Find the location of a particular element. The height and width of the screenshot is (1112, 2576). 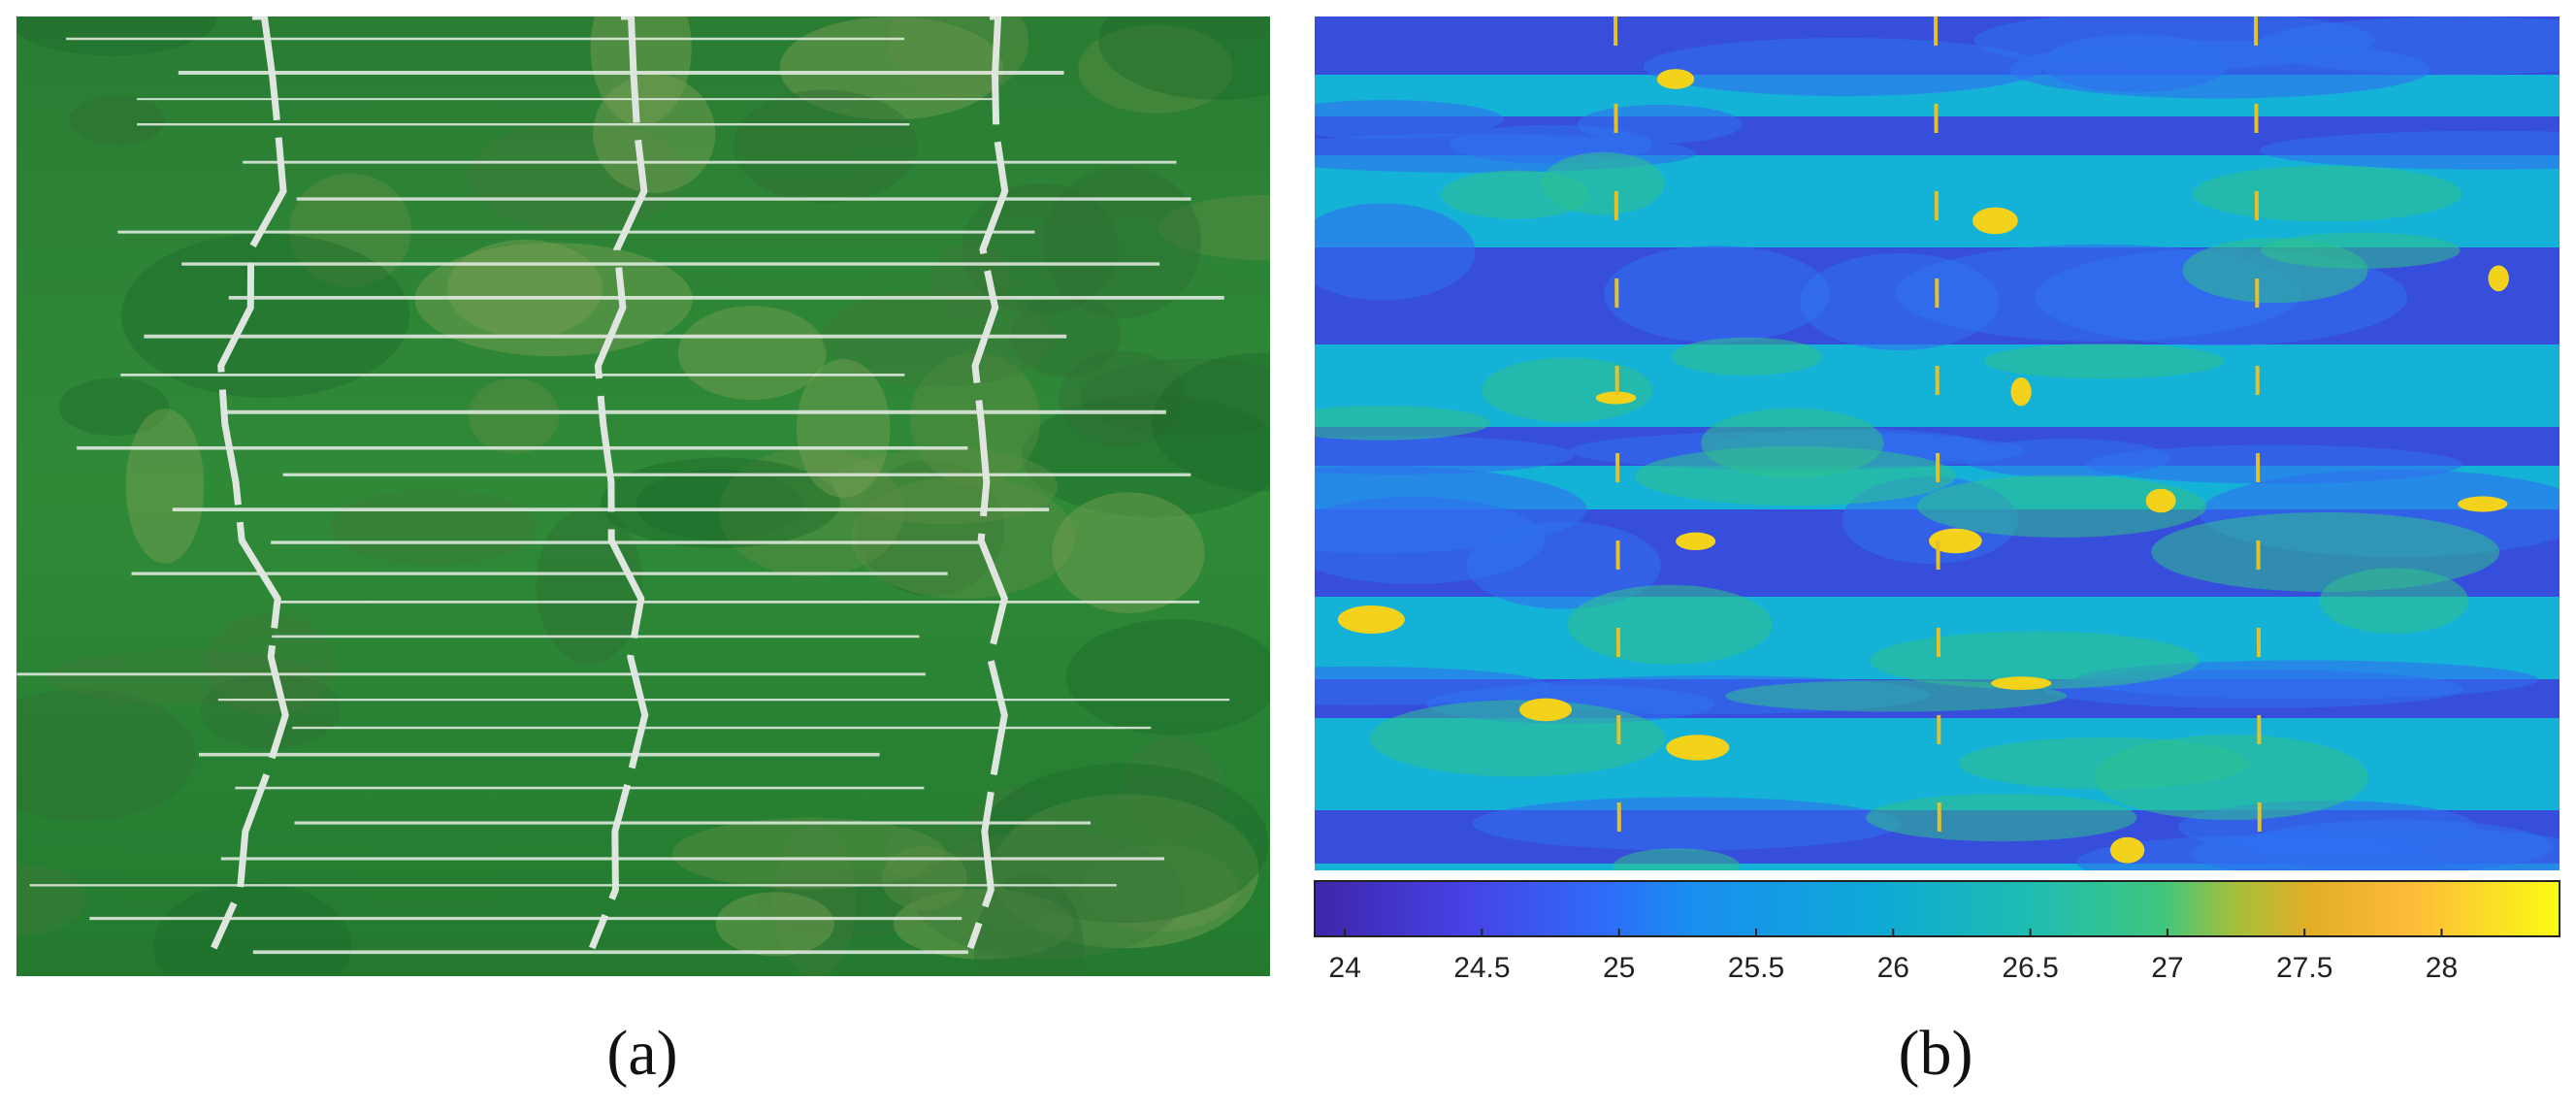

colorbar-tick-label: 25.5 is located at coordinates (1756, 968).